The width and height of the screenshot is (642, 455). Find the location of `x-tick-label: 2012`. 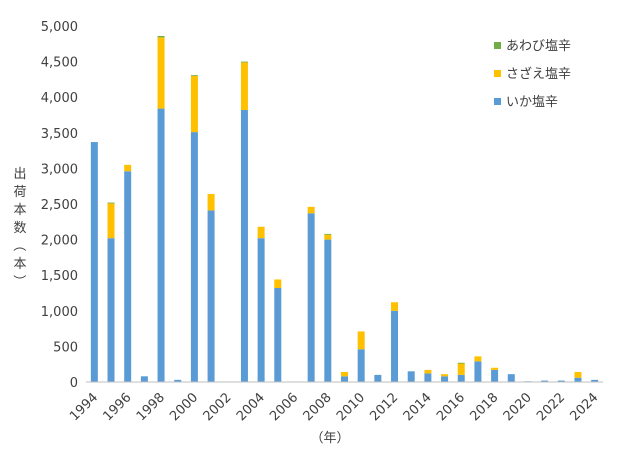

x-tick-label: 2012 is located at coordinates (384, 407).